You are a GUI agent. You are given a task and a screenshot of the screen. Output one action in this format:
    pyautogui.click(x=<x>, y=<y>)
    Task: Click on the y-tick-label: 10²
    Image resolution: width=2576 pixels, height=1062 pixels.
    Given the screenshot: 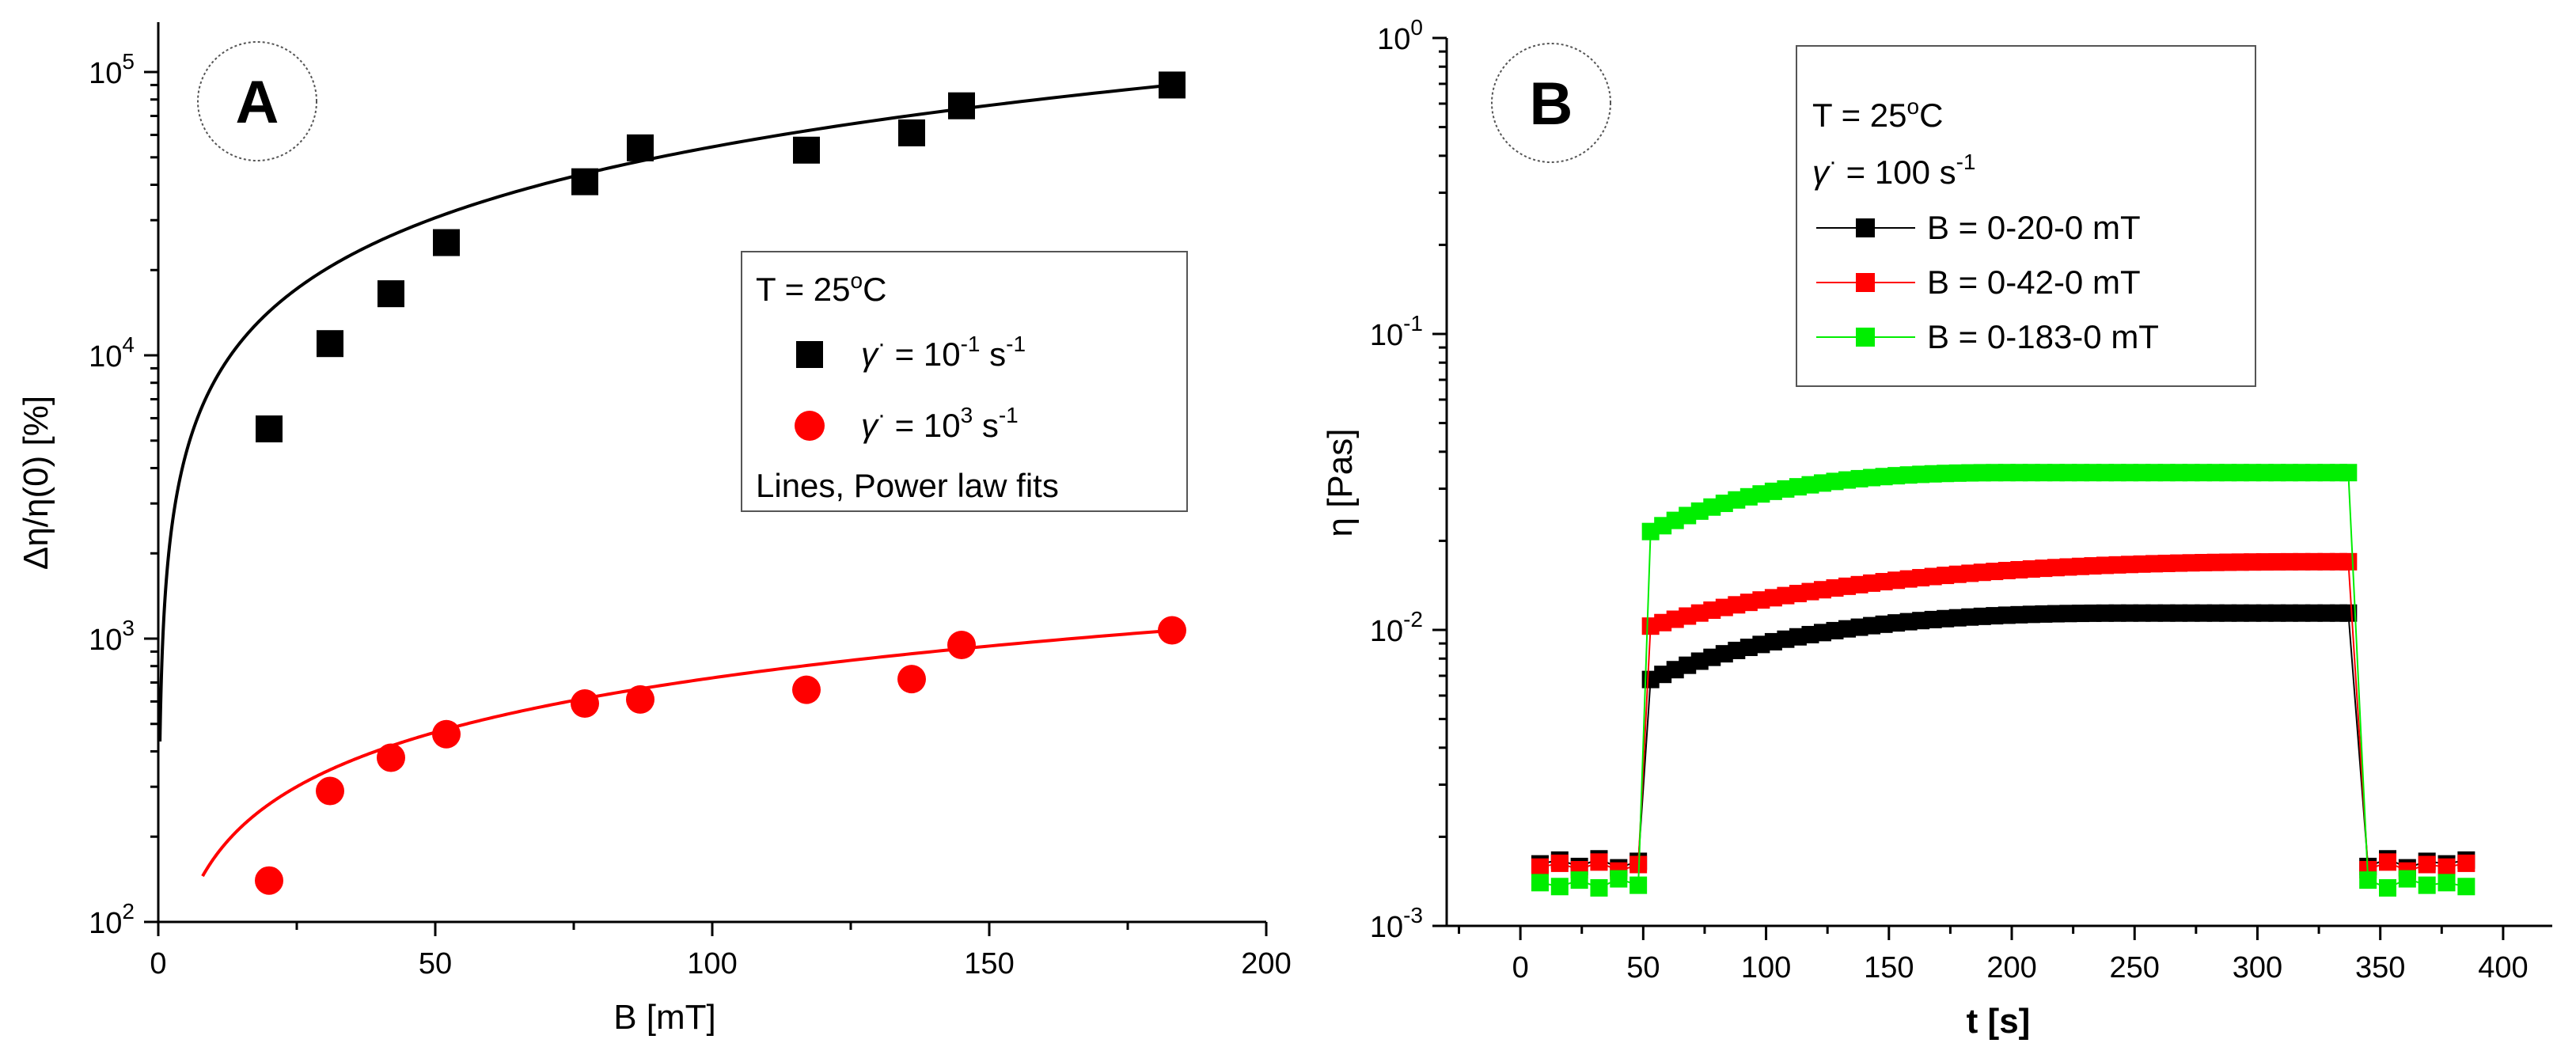 What is the action you would take?
    pyautogui.click(x=112, y=920)
    